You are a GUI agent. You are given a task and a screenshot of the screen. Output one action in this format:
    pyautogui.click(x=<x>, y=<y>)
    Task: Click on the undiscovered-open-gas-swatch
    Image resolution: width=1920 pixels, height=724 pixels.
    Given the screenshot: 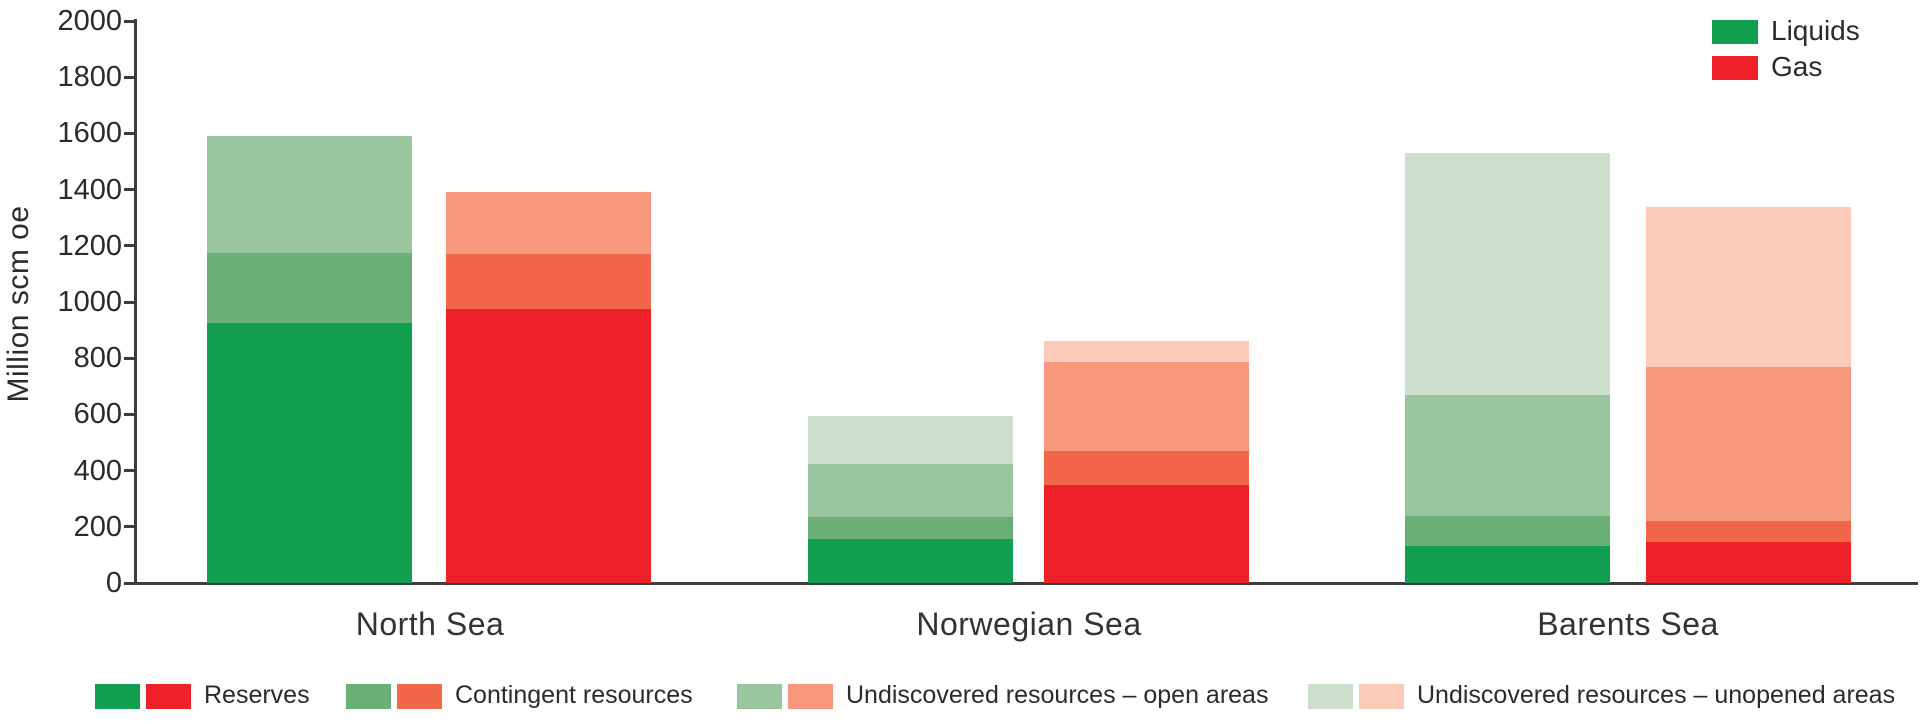 What is the action you would take?
    pyautogui.click(x=810, y=696)
    